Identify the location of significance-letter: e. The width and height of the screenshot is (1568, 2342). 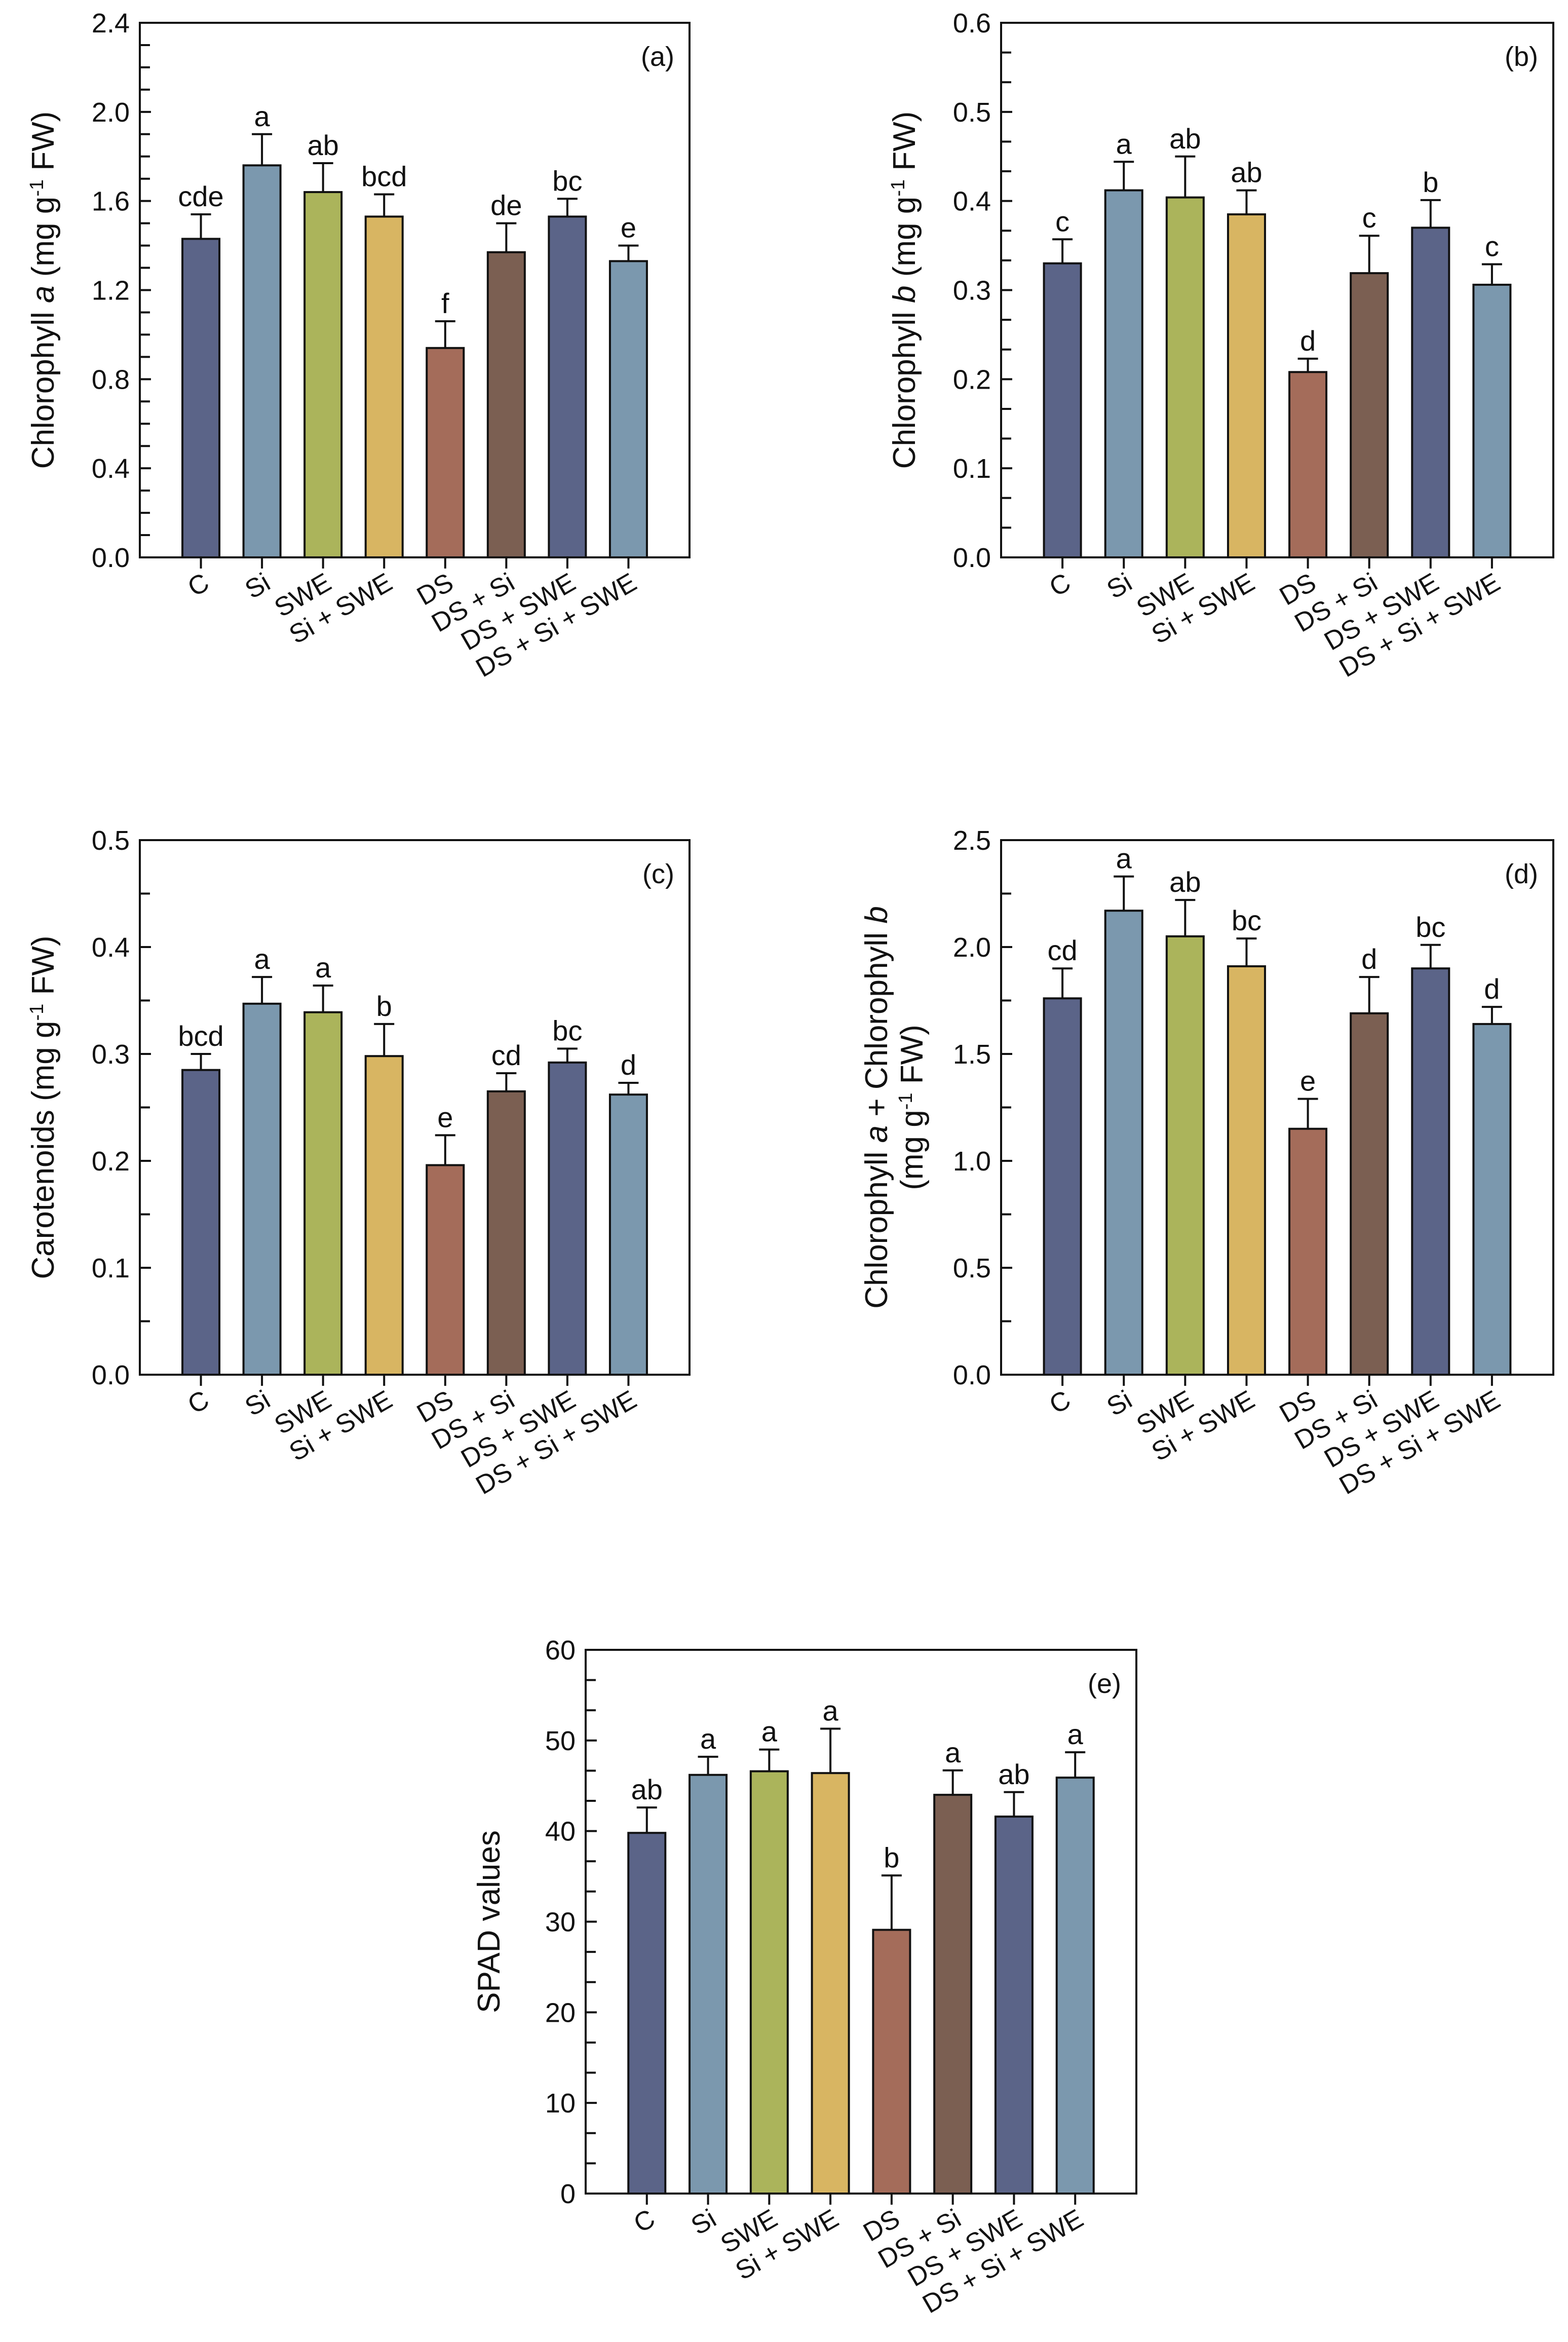
(1308, 1081).